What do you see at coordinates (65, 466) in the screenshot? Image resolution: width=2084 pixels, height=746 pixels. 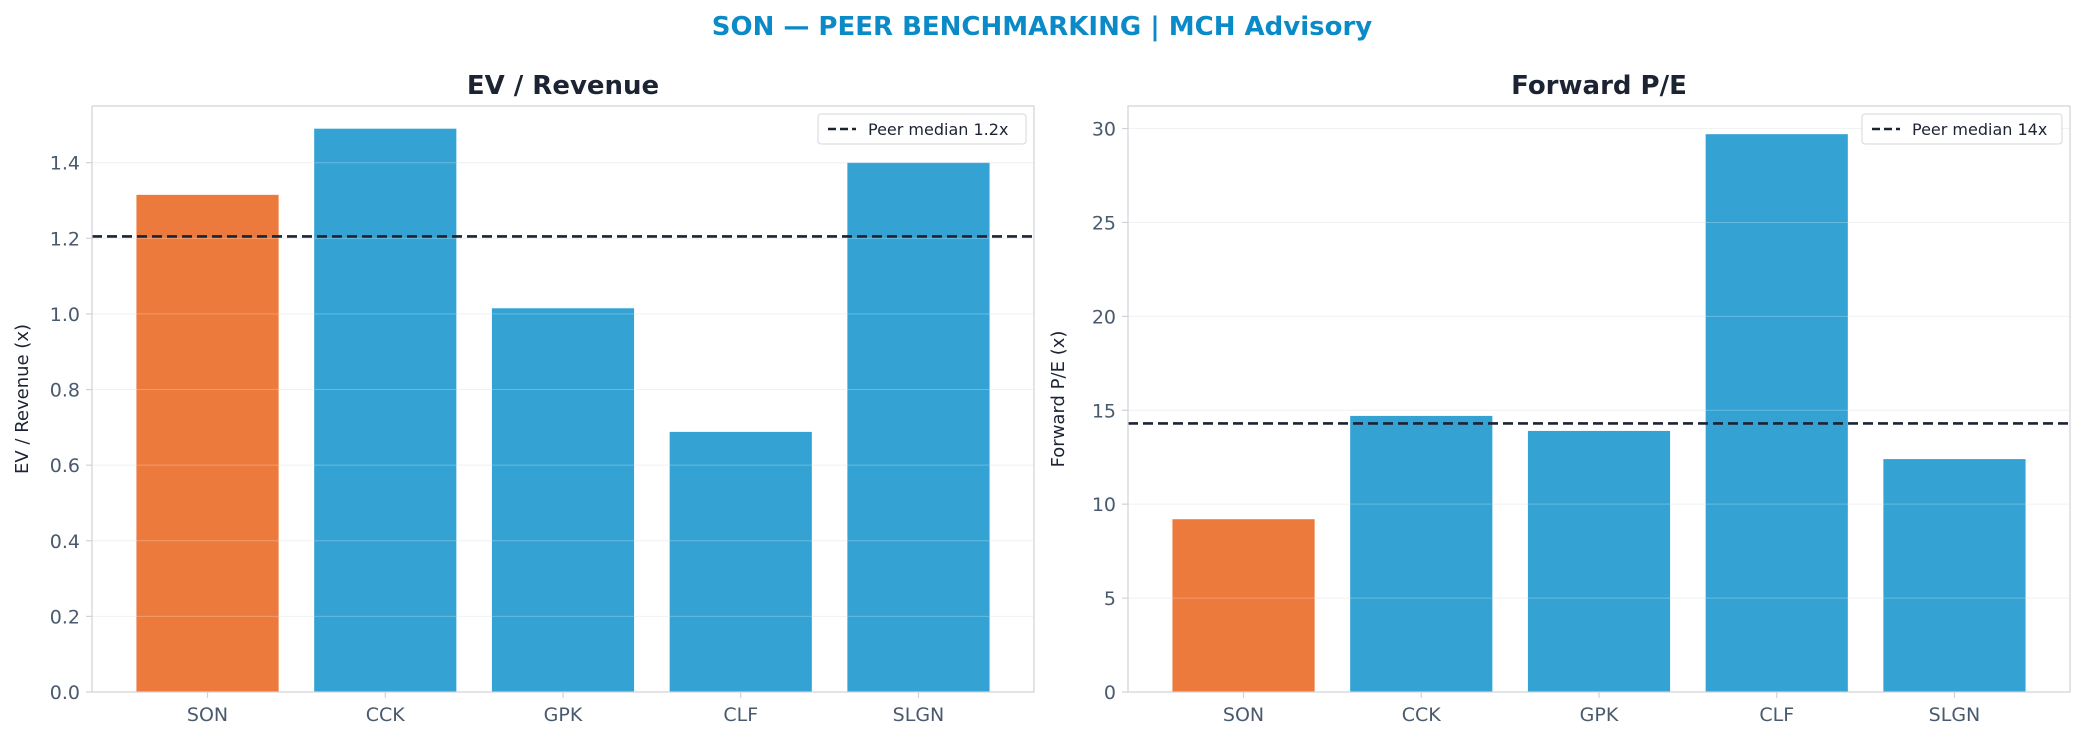 I see `y-tick-label: 0.6` at bounding box center [65, 466].